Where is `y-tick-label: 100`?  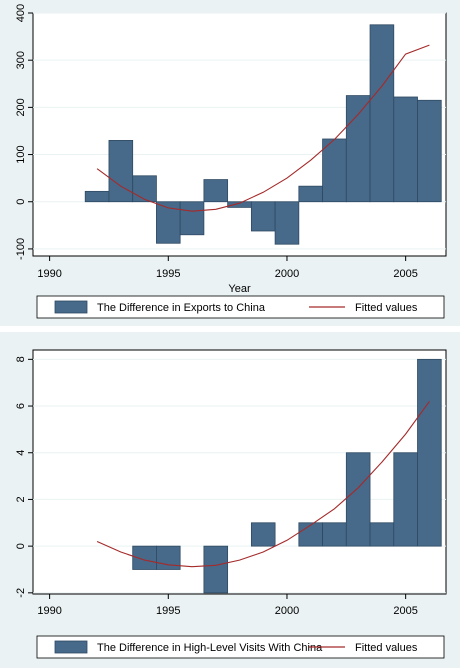
y-tick-label: 100 is located at coordinates (21, 154).